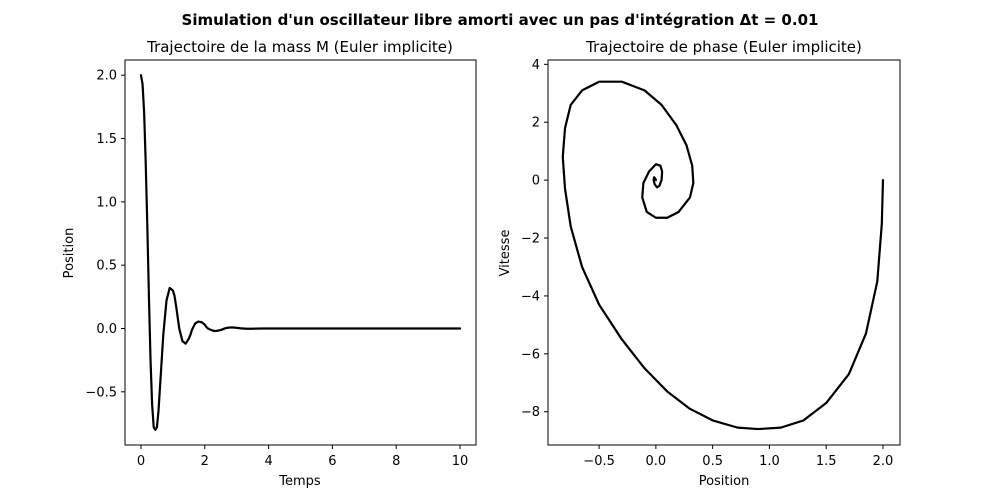 The height and width of the screenshot is (500, 1000). I want to click on right-x-tick-label: 1.0, so click(769, 461).